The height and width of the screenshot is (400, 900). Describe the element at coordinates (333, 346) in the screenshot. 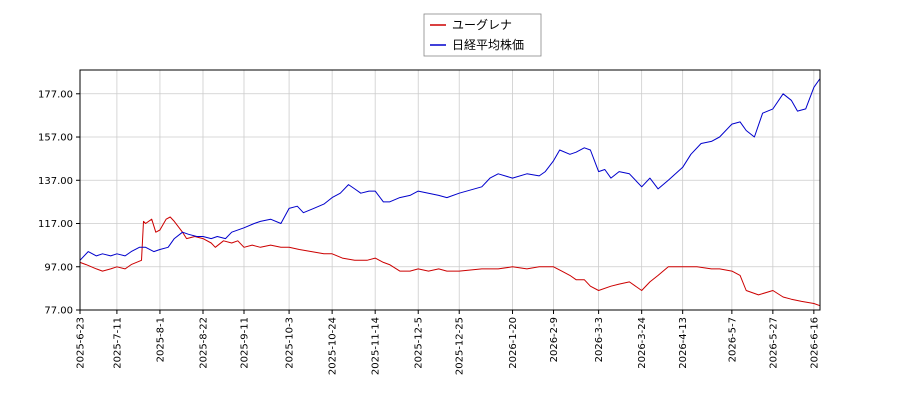

I see `x-tick-label: 2025-10-24` at that location.